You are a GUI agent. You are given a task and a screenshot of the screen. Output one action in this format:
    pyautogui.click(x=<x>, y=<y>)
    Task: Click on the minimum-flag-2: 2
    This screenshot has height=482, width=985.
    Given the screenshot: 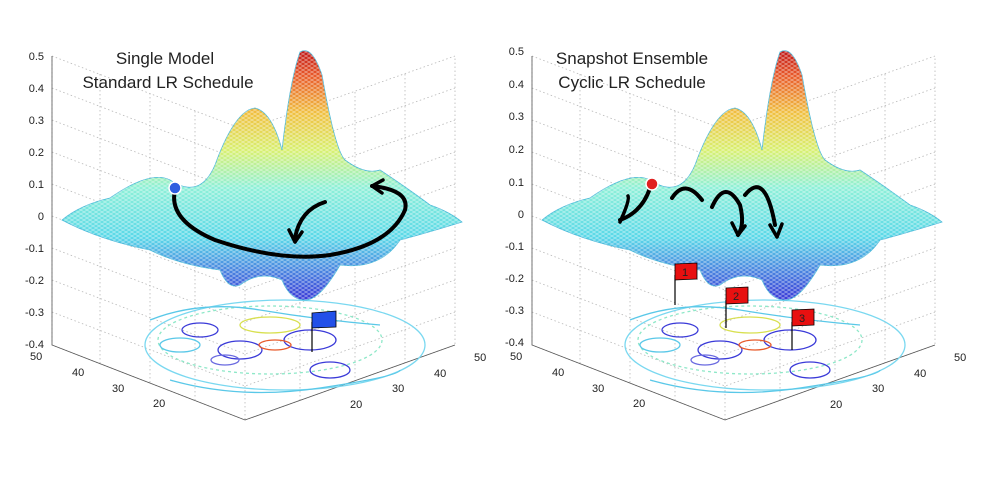 What is the action you would take?
    pyautogui.click(x=737, y=307)
    